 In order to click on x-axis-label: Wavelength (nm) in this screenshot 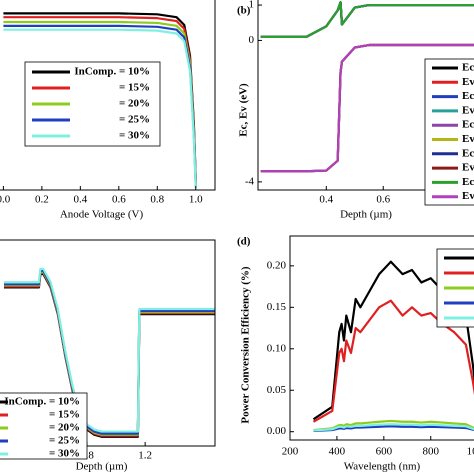, I will do `click(382, 467)`.